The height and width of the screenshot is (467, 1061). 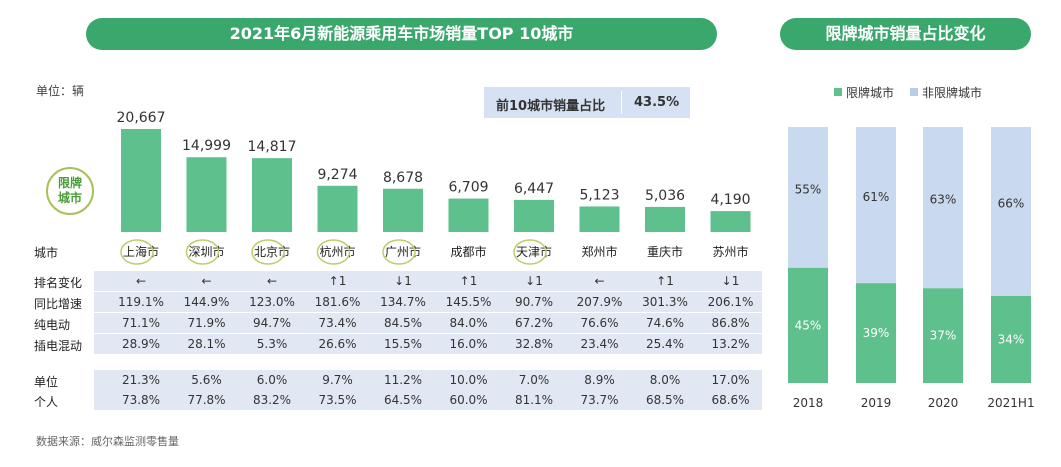 I want to click on row-label-city: 城市, so click(x=46, y=253).